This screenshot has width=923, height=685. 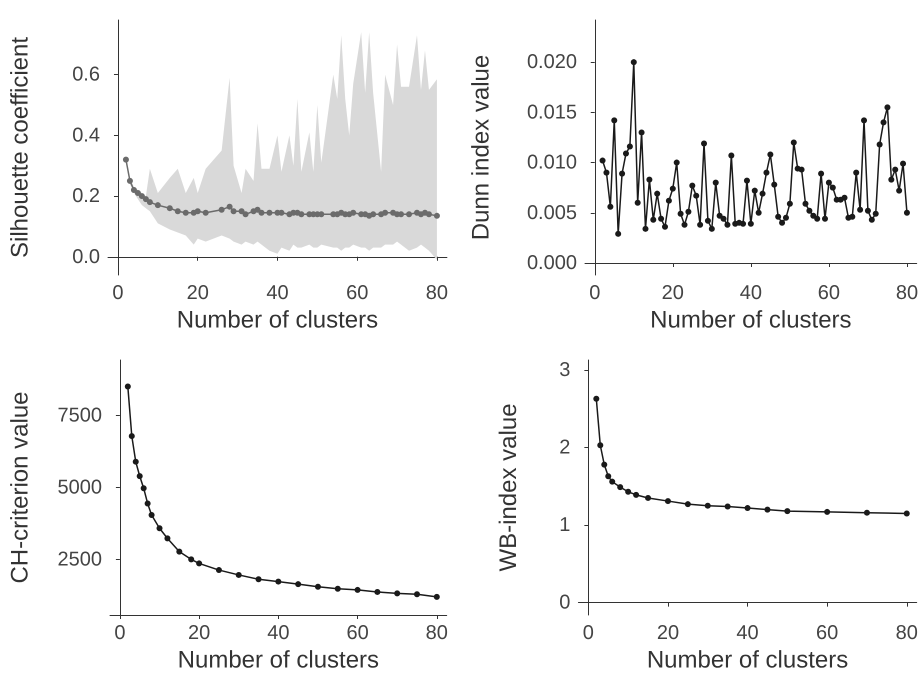 I want to click on y-tick-label: 1, so click(x=564, y=525).